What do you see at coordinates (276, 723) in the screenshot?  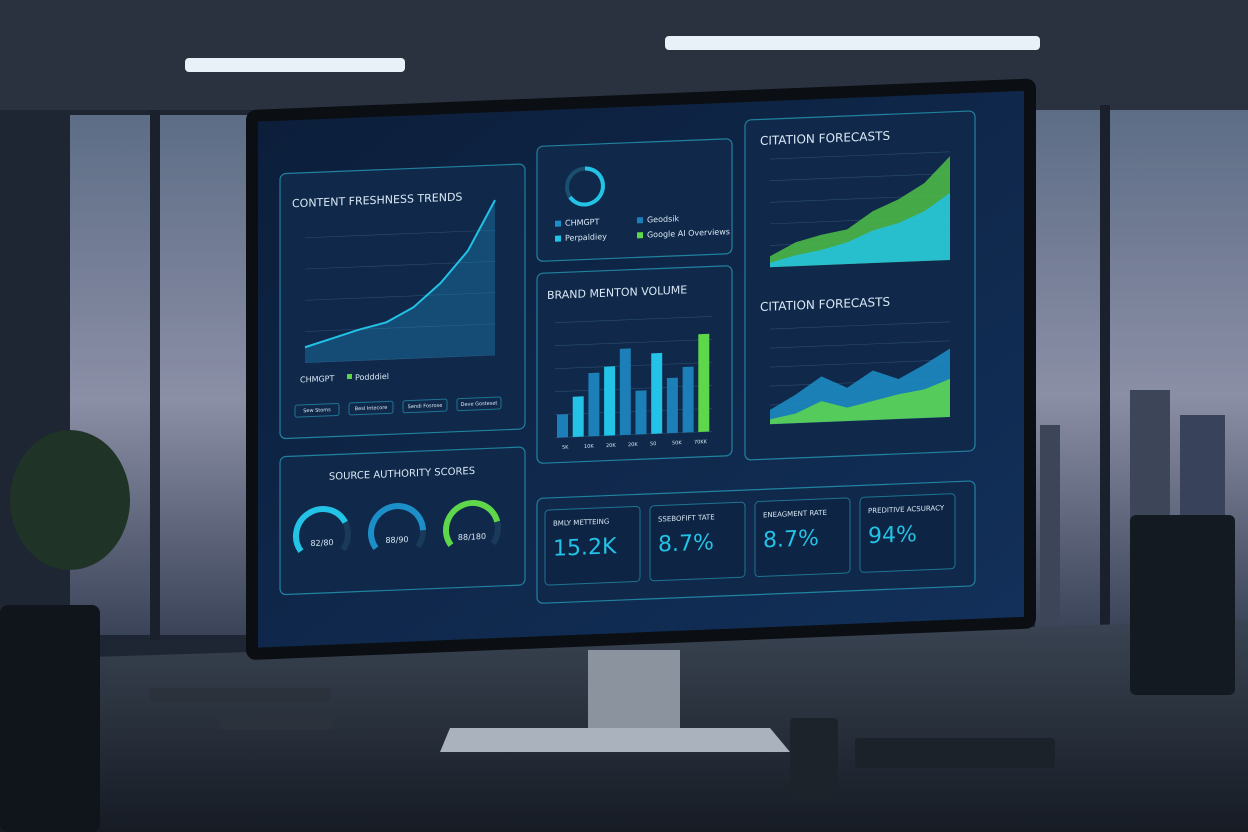 I see `phone` at bounding box center [276, 723].